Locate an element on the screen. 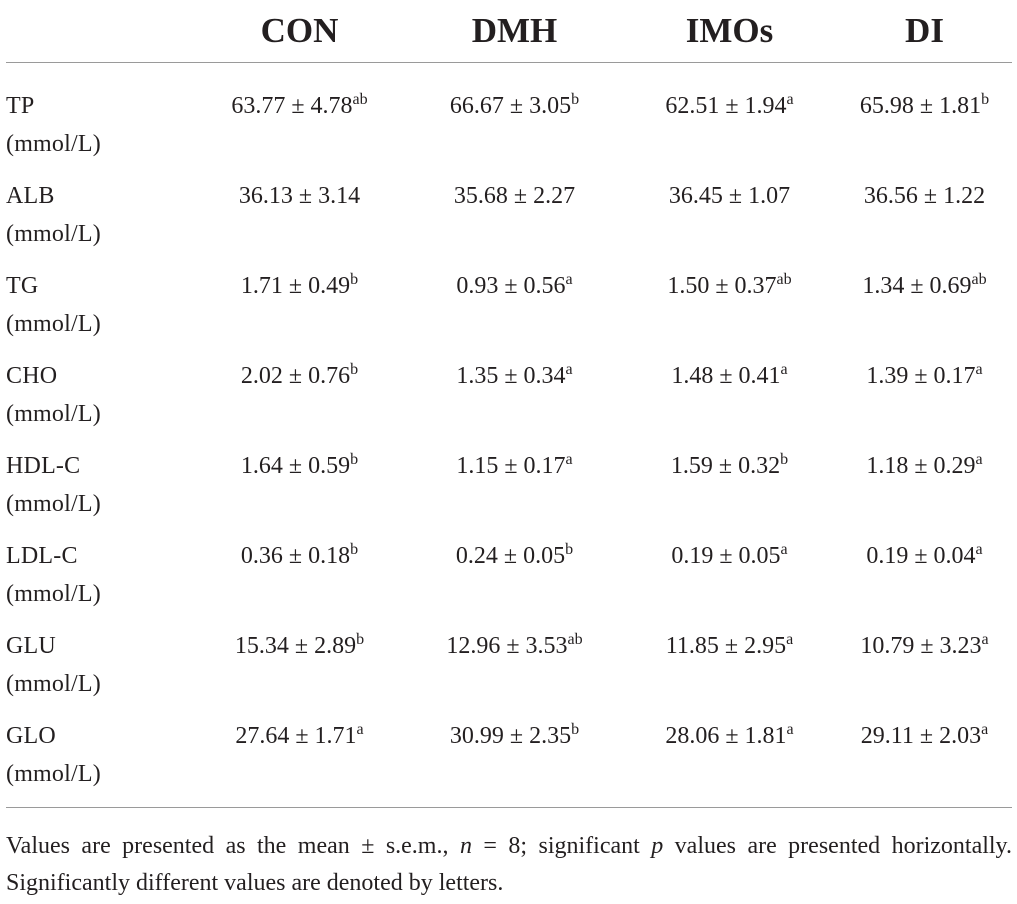 This screenshot has height=904, width=1017. table-header-row: CON DMH IMOs DI is located at coordinates (509, 31).